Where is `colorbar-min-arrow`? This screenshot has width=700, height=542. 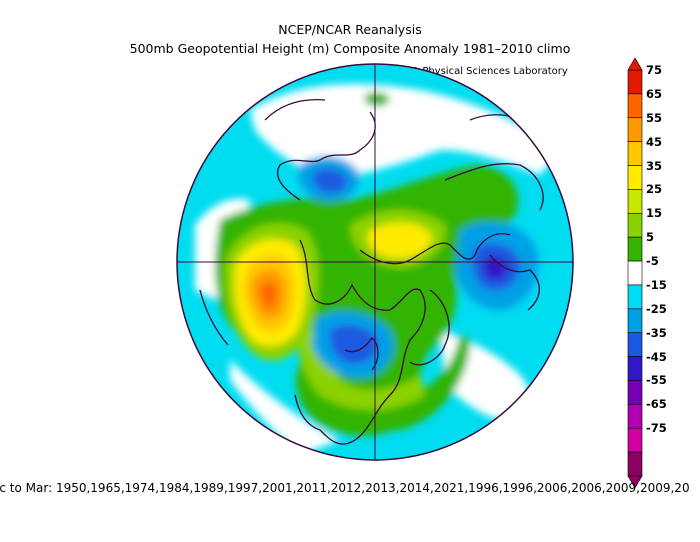 colorbar-min-arrow is located at coordinates (635, 482).